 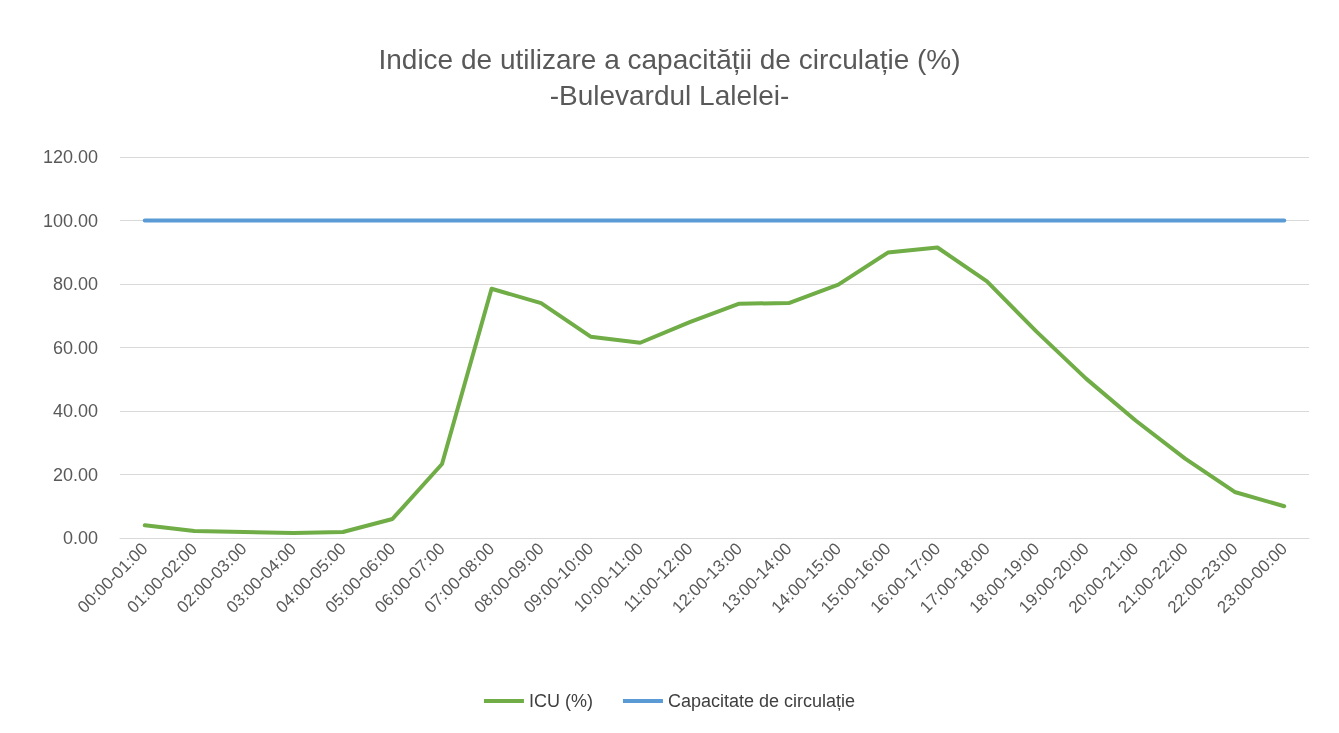 What do you see at coordinates (560, 701) in the screenshot?
I see `legend-label: ICU (%)` at bounding box center [560, 701].